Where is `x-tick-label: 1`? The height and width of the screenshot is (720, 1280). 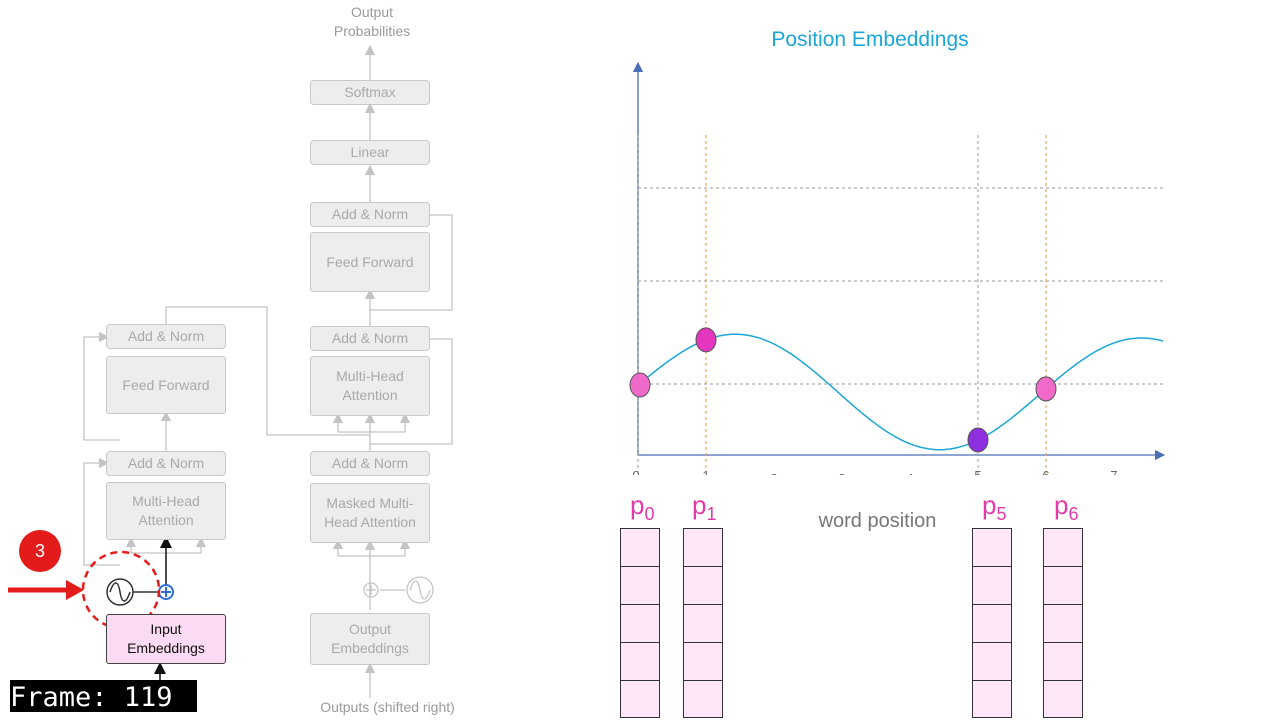 x-tick-label: 1 is located at coordinates (705, 471).